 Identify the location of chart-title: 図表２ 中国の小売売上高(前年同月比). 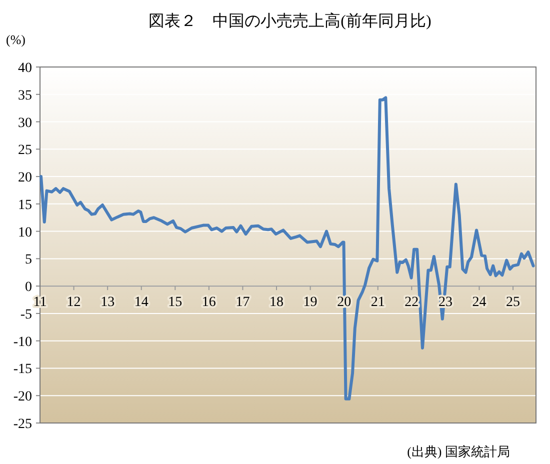
(290, 21).